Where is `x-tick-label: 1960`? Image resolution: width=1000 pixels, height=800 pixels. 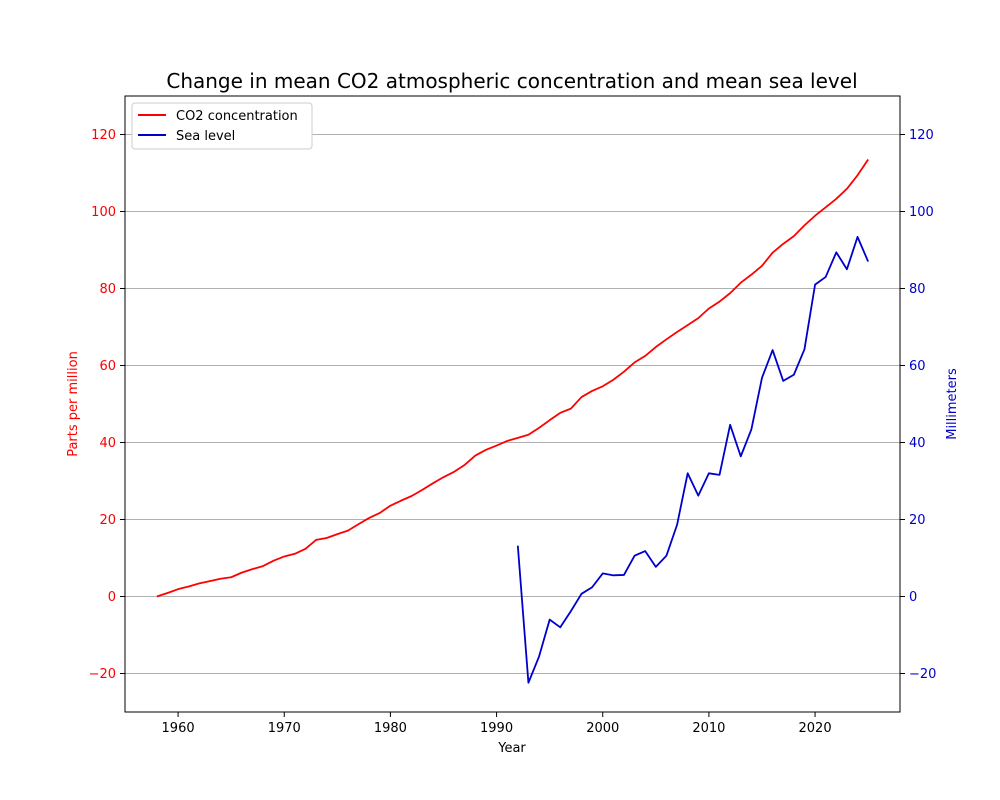
x-tick-label: 1960 is located at coordinates (178, 728).